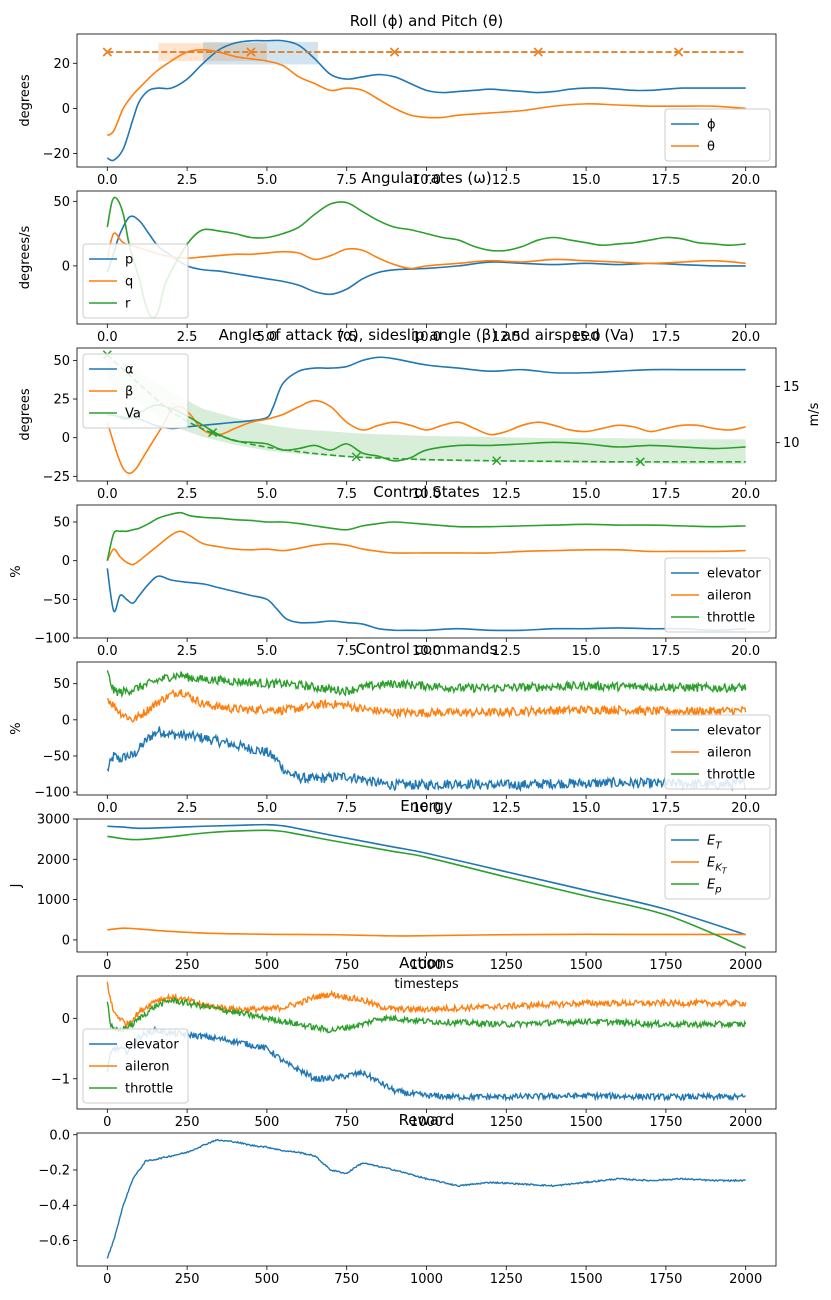  I want to click on chart-title: Reward, so click(427, 1120).